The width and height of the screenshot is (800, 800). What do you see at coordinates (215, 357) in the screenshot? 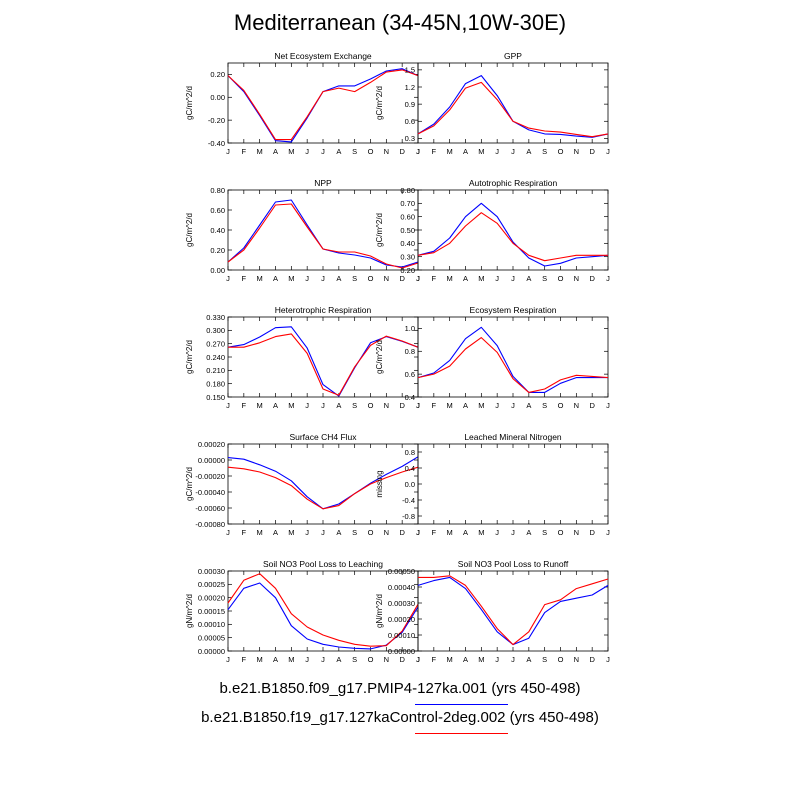
I see `y-tick-label: 0.240` at bounding box center [215, 357].